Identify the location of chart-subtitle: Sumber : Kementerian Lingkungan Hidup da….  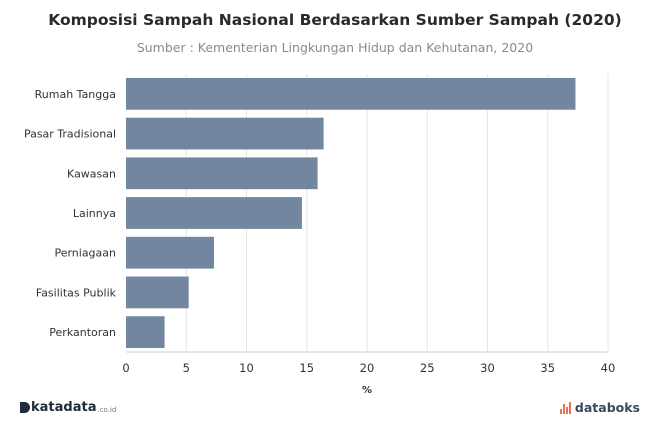
(335, 47).